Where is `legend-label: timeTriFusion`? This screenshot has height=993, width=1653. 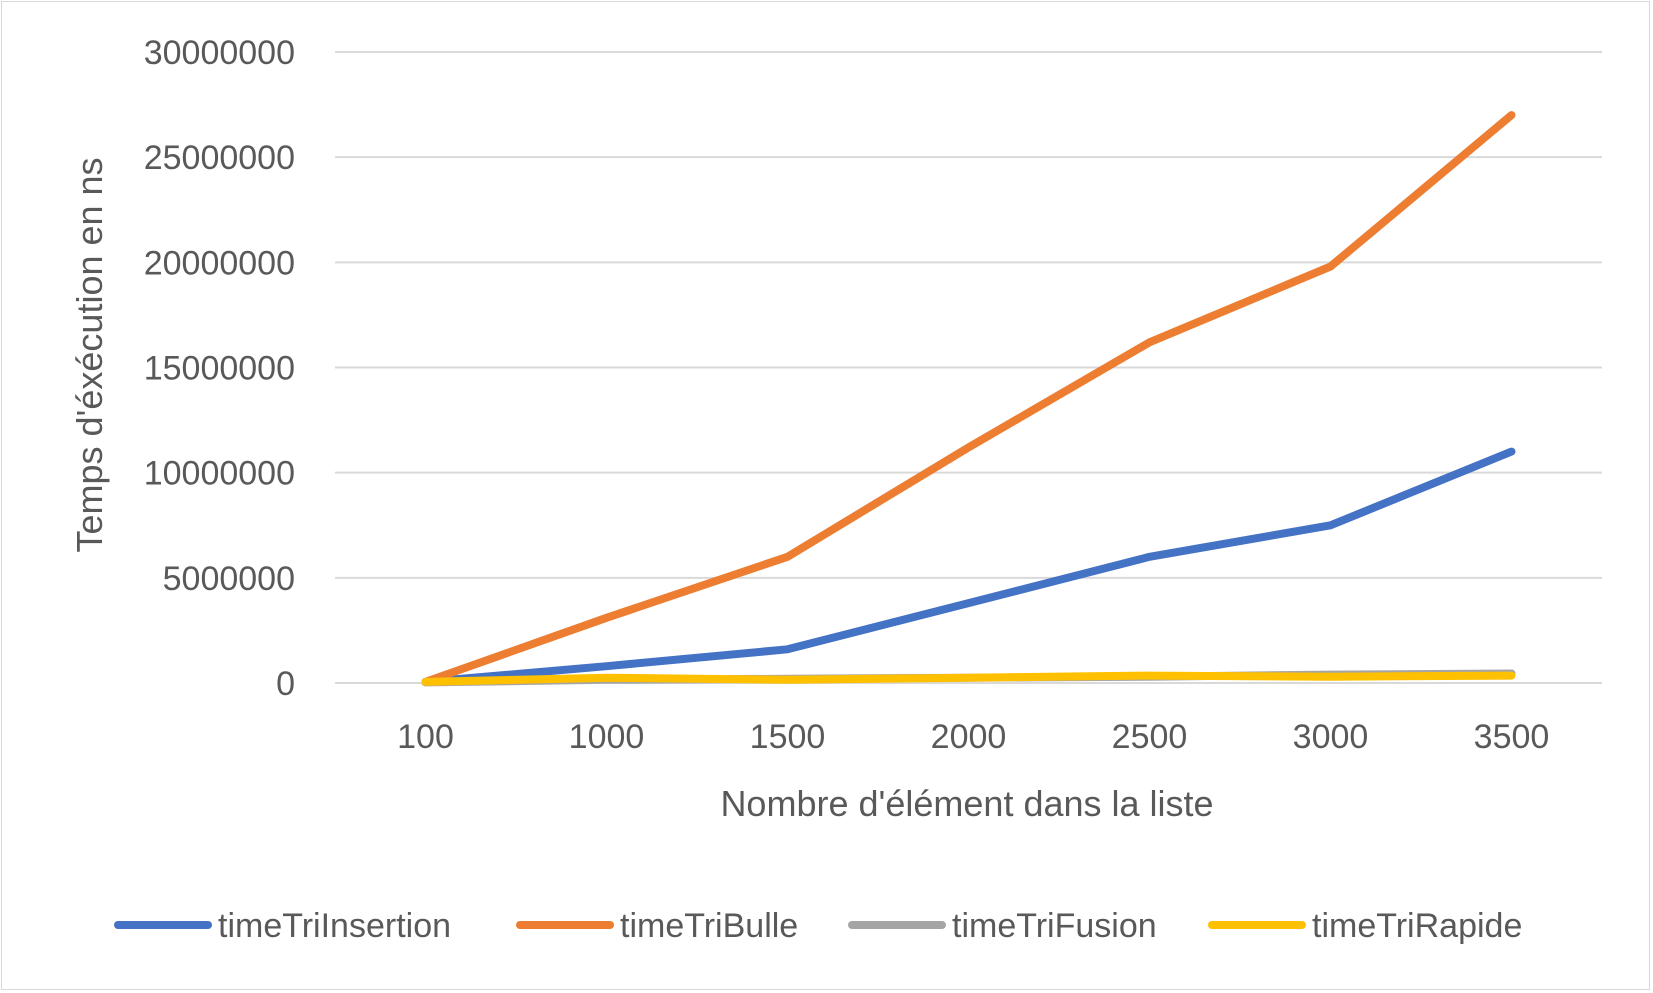 legend-label: timeTriFusion is located at coordinates (1054, 926).